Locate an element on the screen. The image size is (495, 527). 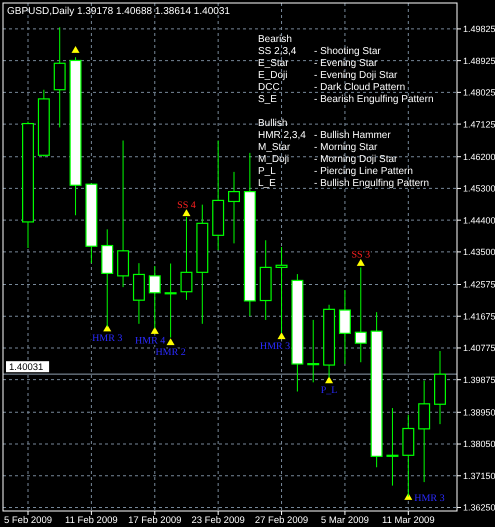
annotation: Bullish is located at coordinates (273, 123).